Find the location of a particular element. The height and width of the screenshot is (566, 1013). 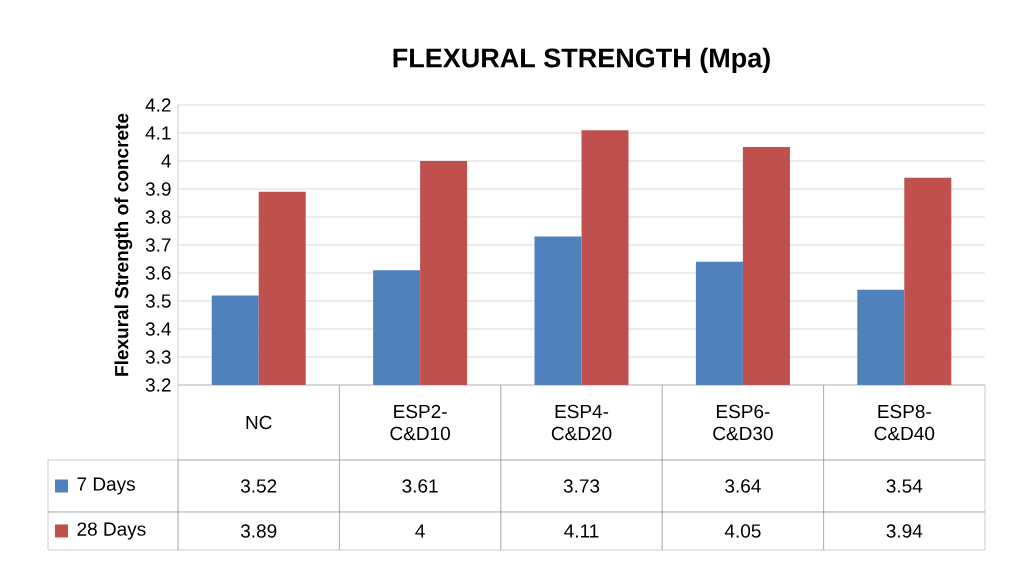

chart-title: FLEXURAL STRENGTH (Mpa) is located at coordinates (581, 60).